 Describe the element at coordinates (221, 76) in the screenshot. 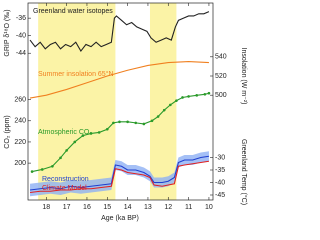

I see `y-tick-label: 520` at that location.